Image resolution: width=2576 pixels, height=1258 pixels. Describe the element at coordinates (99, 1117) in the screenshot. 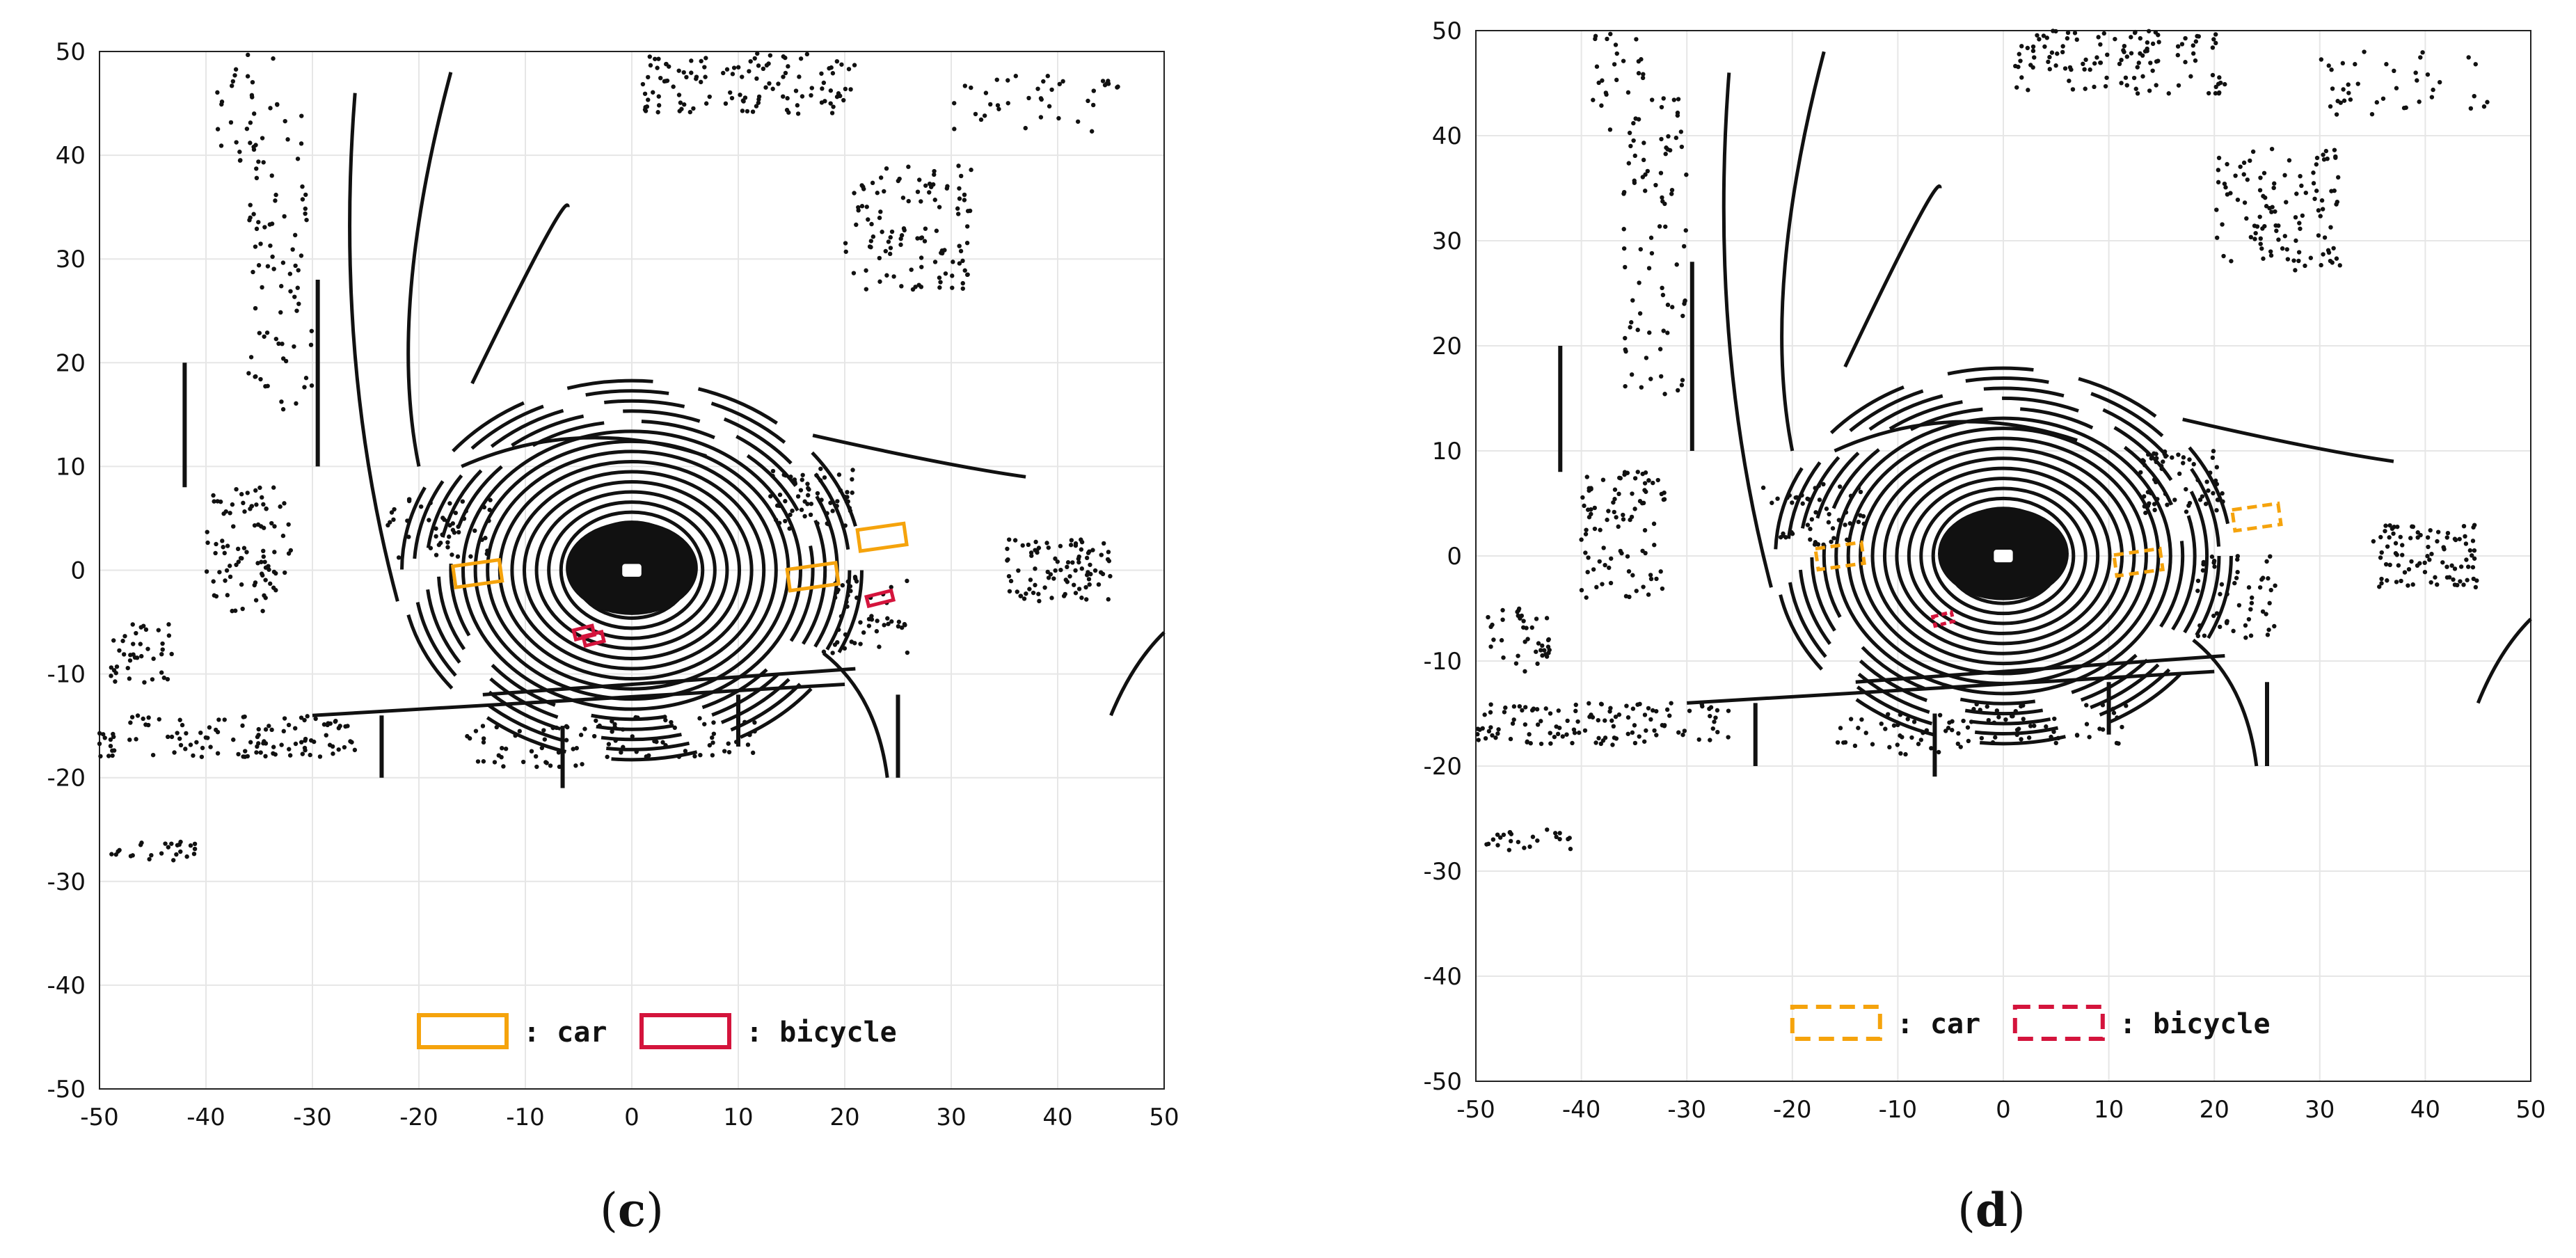

I see `x-tick-label: -50` at that location.